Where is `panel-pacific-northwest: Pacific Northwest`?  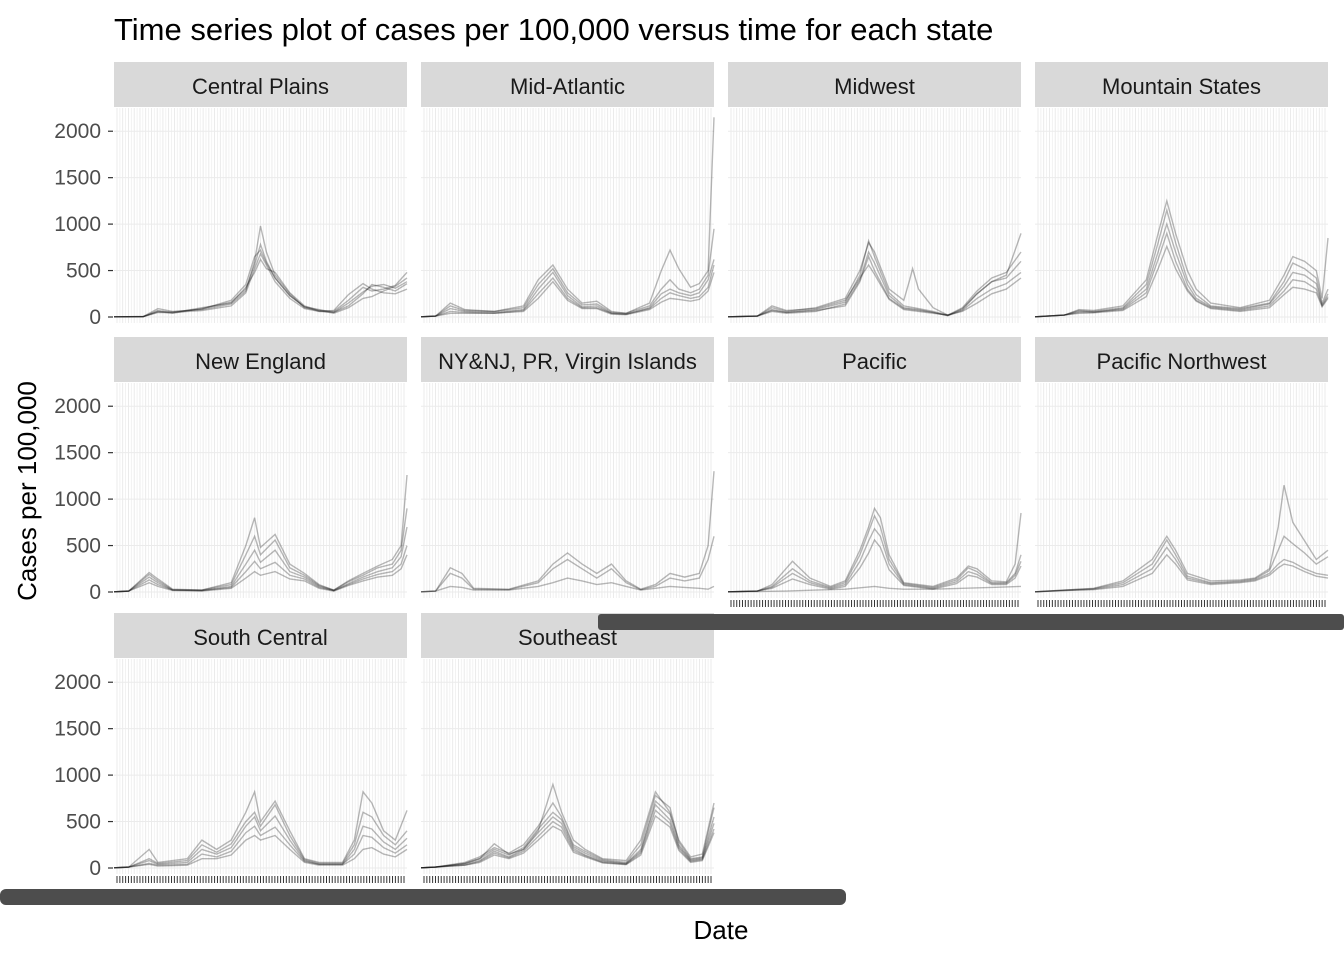 panel-pacific-northwest: Pacific Northwest is located at coordinates (1181, 472).